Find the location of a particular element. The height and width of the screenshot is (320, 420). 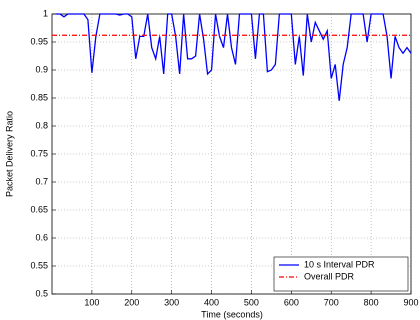

x-axis-label: Time (seconds) is located at coordinates (232, 314).